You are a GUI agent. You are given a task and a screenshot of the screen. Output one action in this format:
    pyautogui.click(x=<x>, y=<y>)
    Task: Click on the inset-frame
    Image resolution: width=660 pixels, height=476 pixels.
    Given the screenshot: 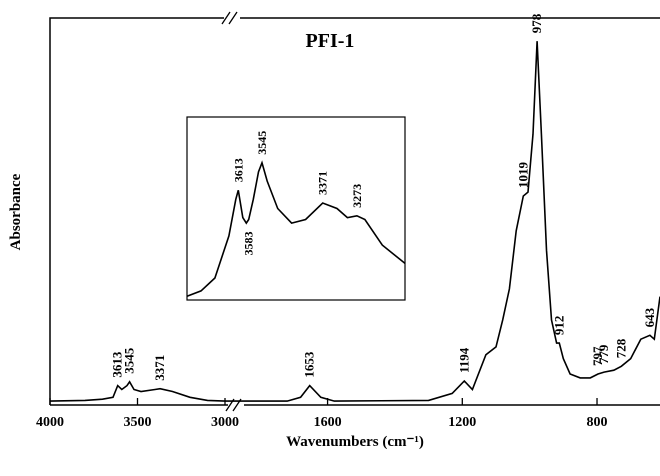 What is the action you would take?
    pyautogui.click(x=296, y=208)
    